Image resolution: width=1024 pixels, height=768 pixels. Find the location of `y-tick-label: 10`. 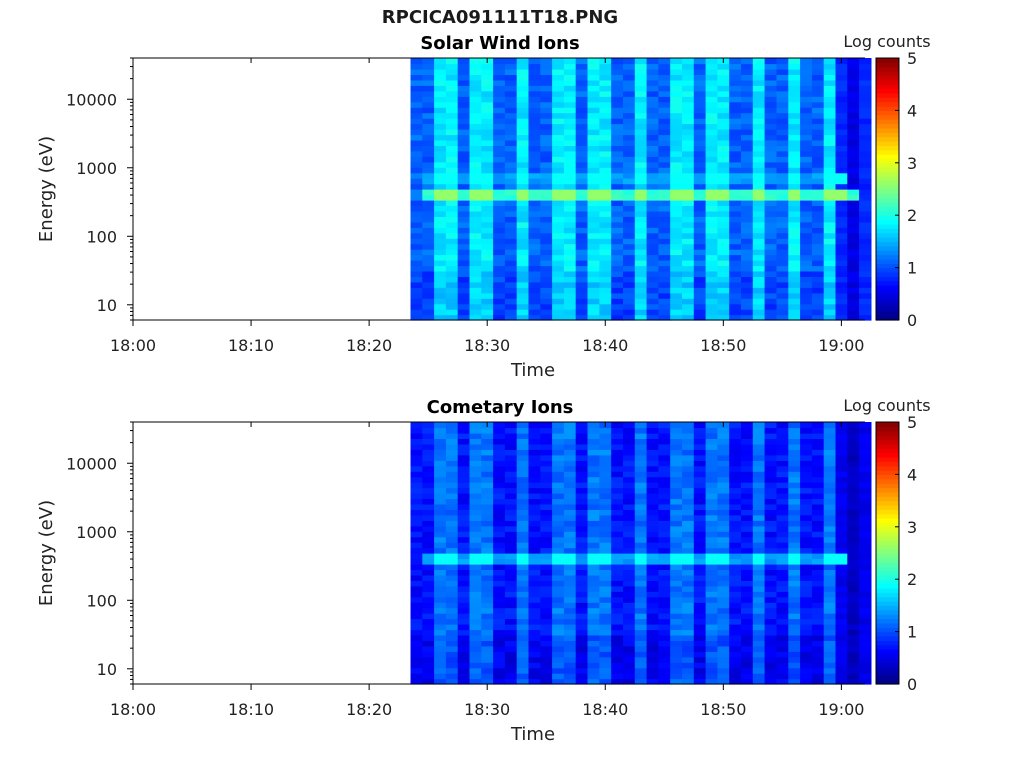

y-tick-label: 10 is located at coordinates (107, 305).